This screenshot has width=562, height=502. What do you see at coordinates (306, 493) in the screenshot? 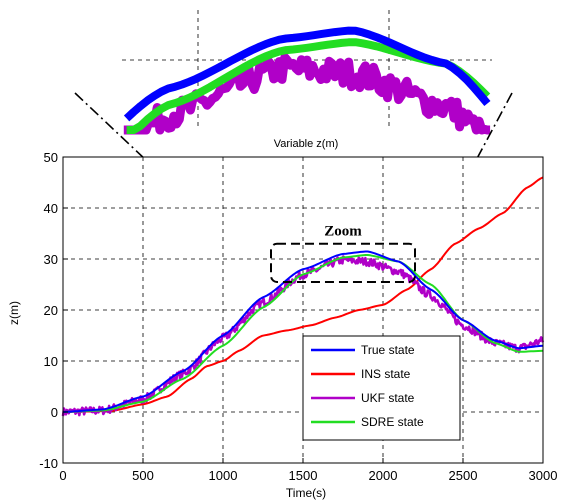
I see `x-axis-label: Time(s)` at bounding box center [306, 493].